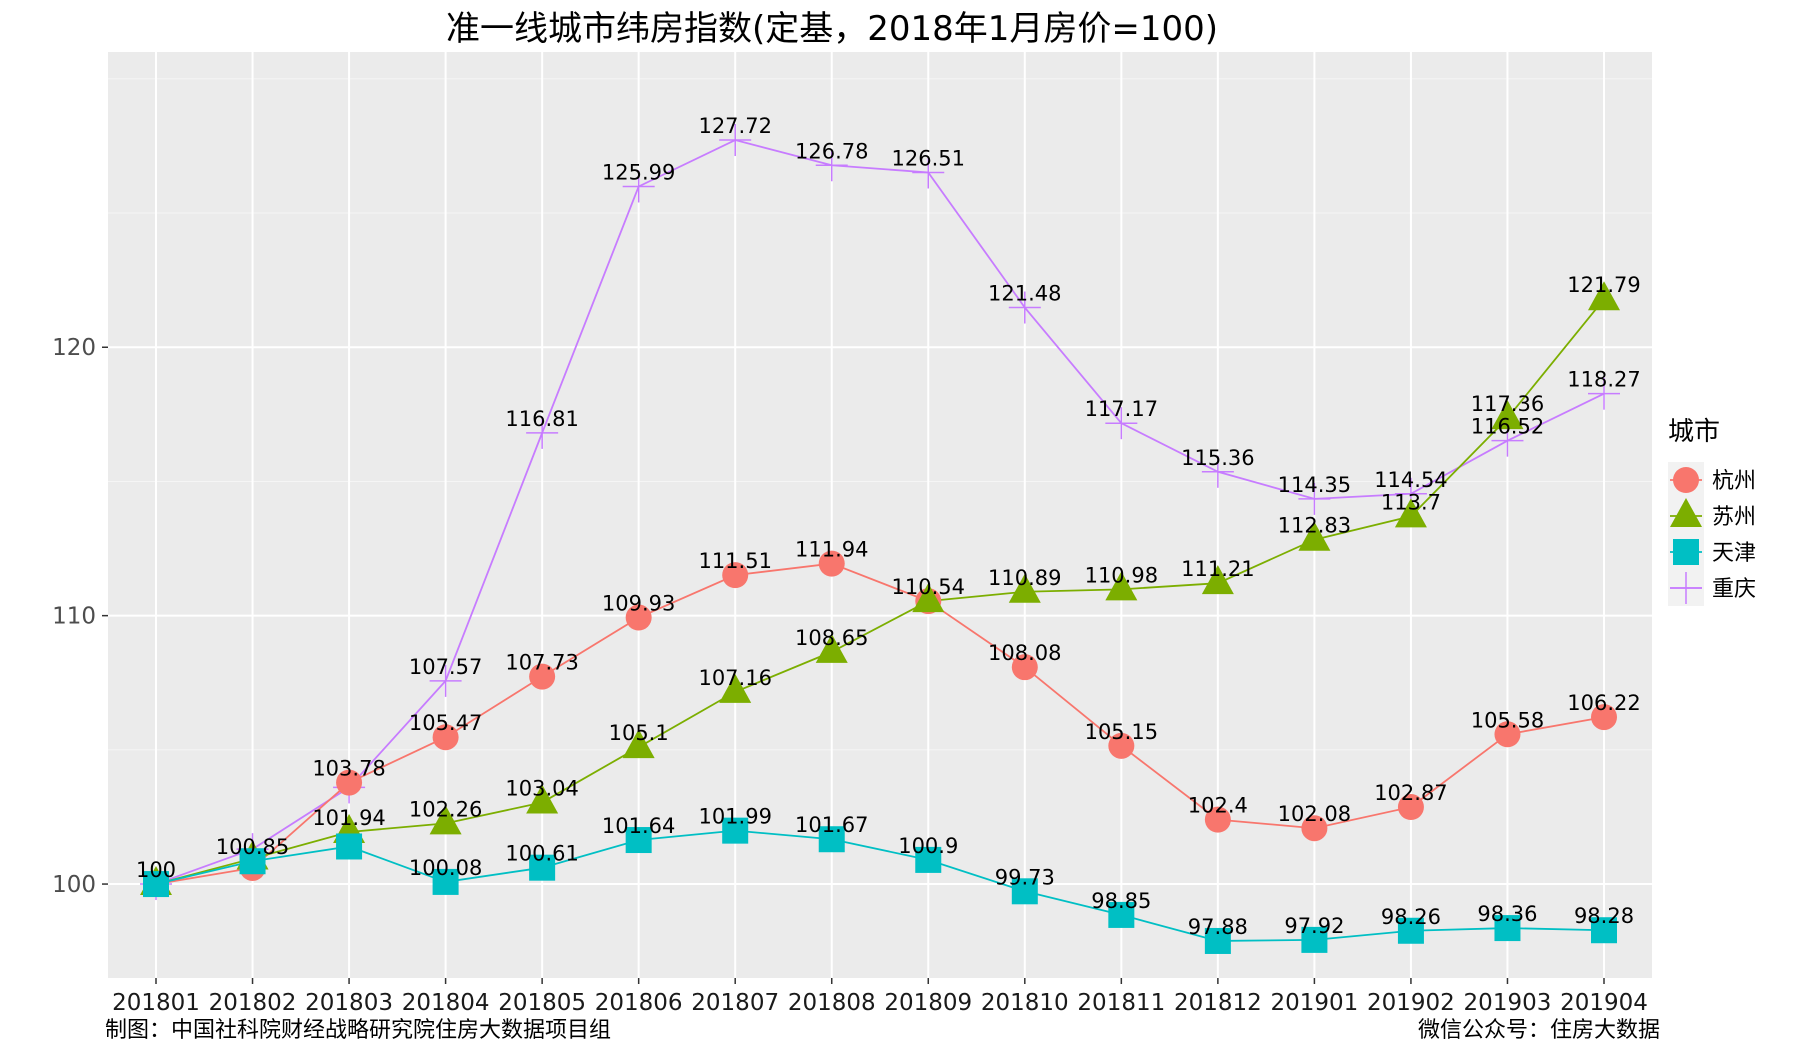  I want to click on x-tick-label: 201811, so click(1121, 1003).